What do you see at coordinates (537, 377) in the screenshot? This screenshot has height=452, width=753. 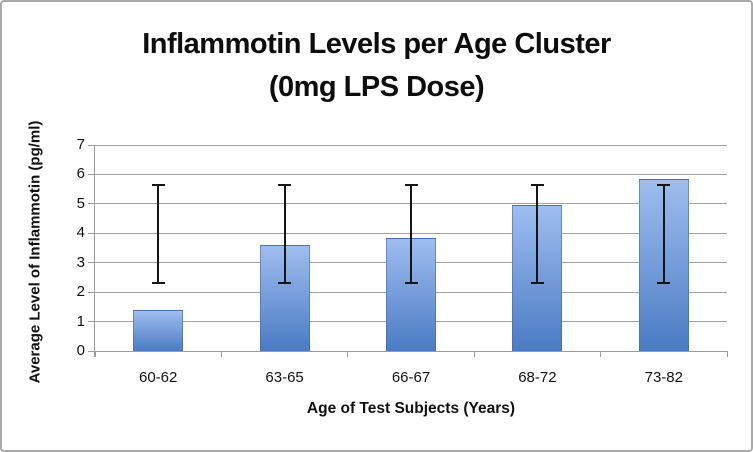 I see `x-tick-label: 68-72` at bounding box center [537, 377].